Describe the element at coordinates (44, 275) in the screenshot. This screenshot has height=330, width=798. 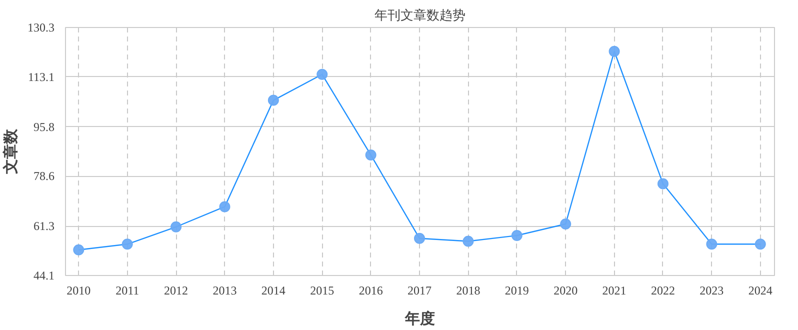
I see `y-tick-label: 44.1` at that location.